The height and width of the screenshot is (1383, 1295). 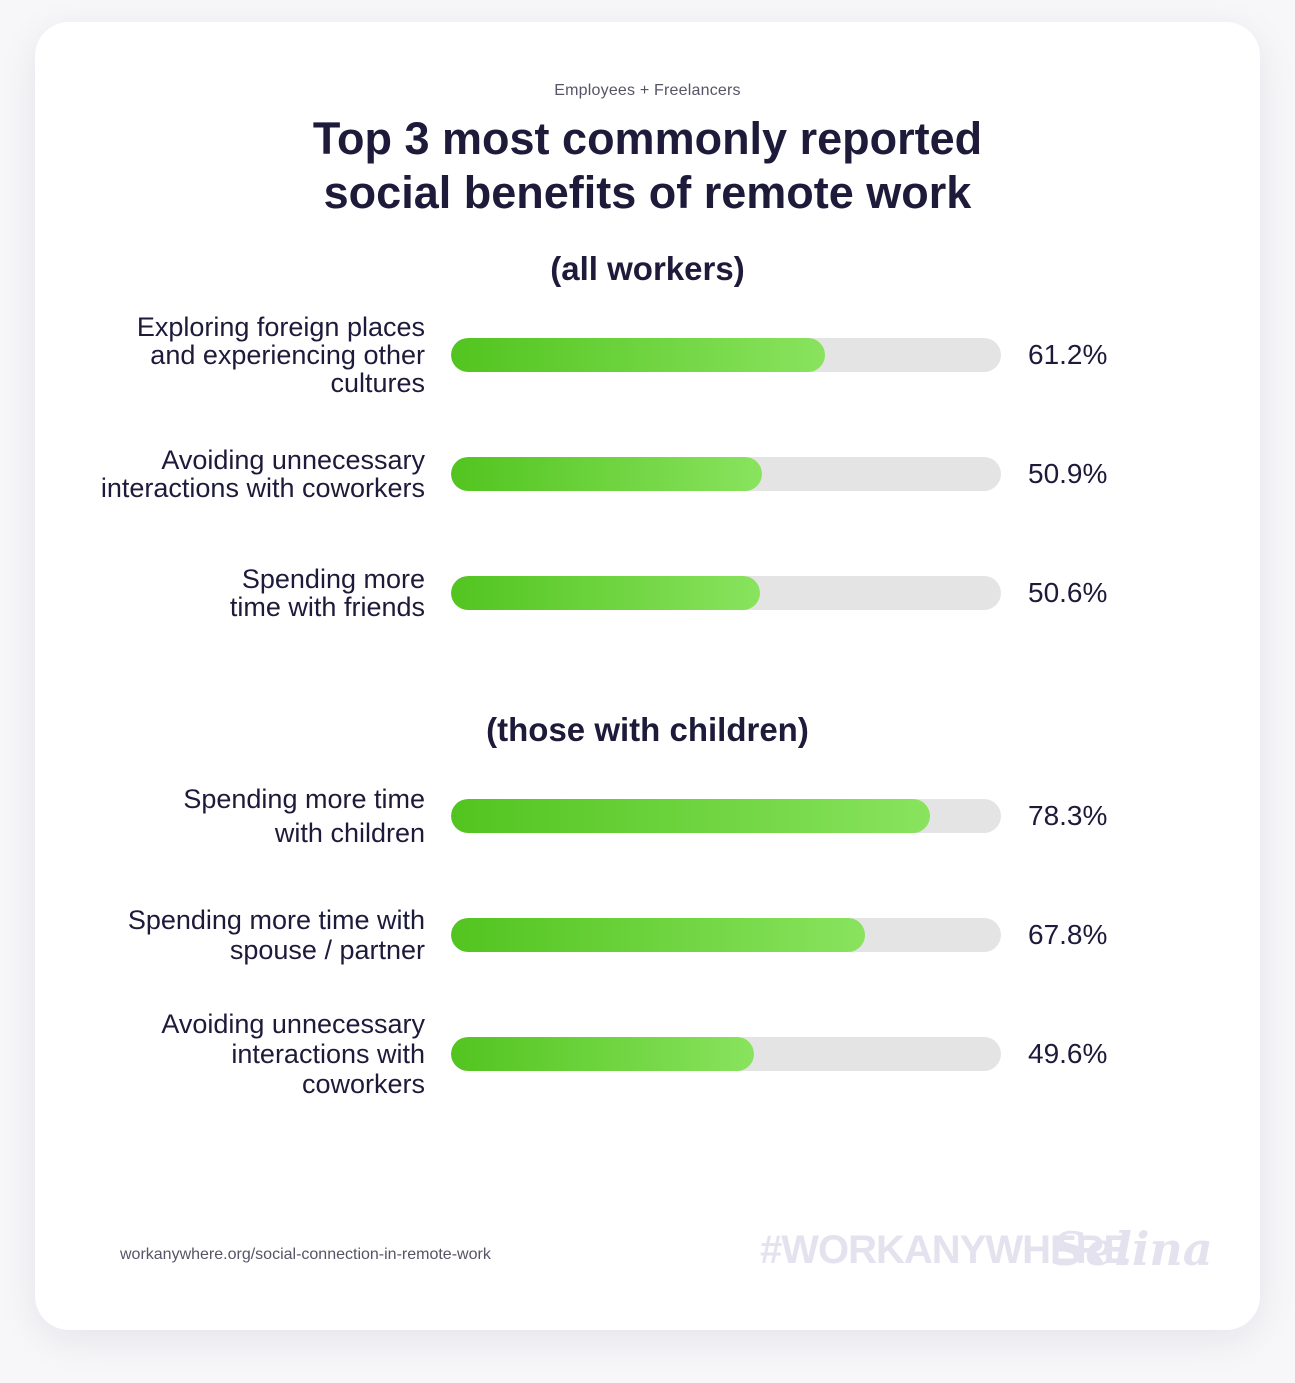 I want to click on header-label: Employees + Freelancers, so click(x=647, y=90).